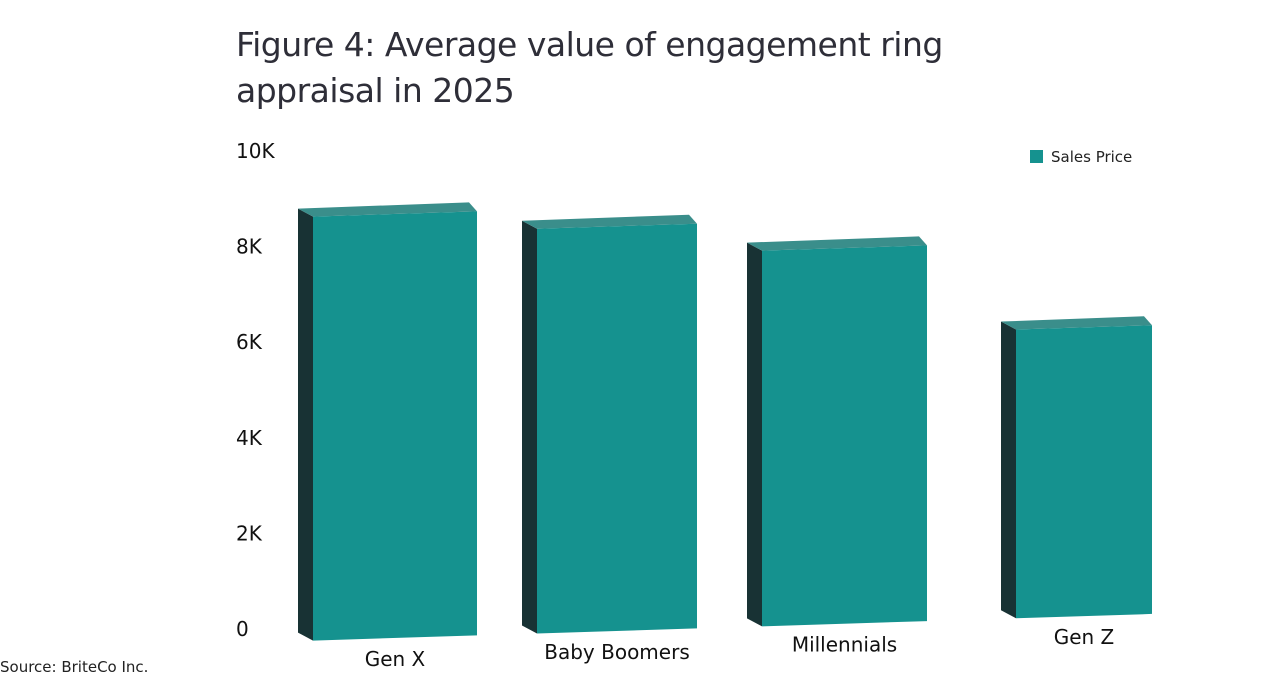  I want to click on y-tick-label: 4K, so click(249, 438).